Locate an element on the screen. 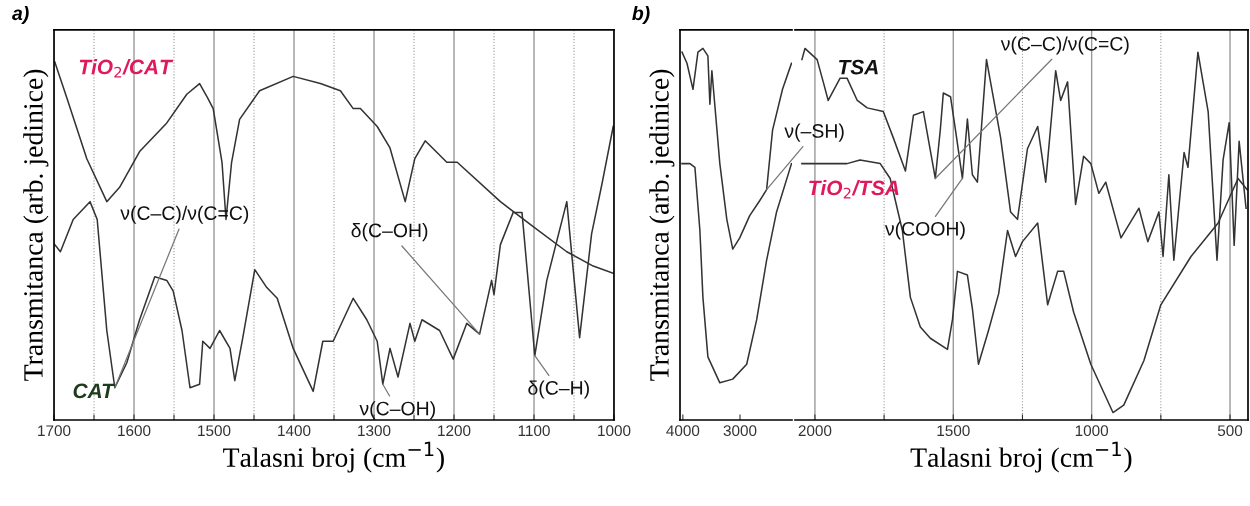  x-tick-label: 1100 is located at coordinates (534, 431).